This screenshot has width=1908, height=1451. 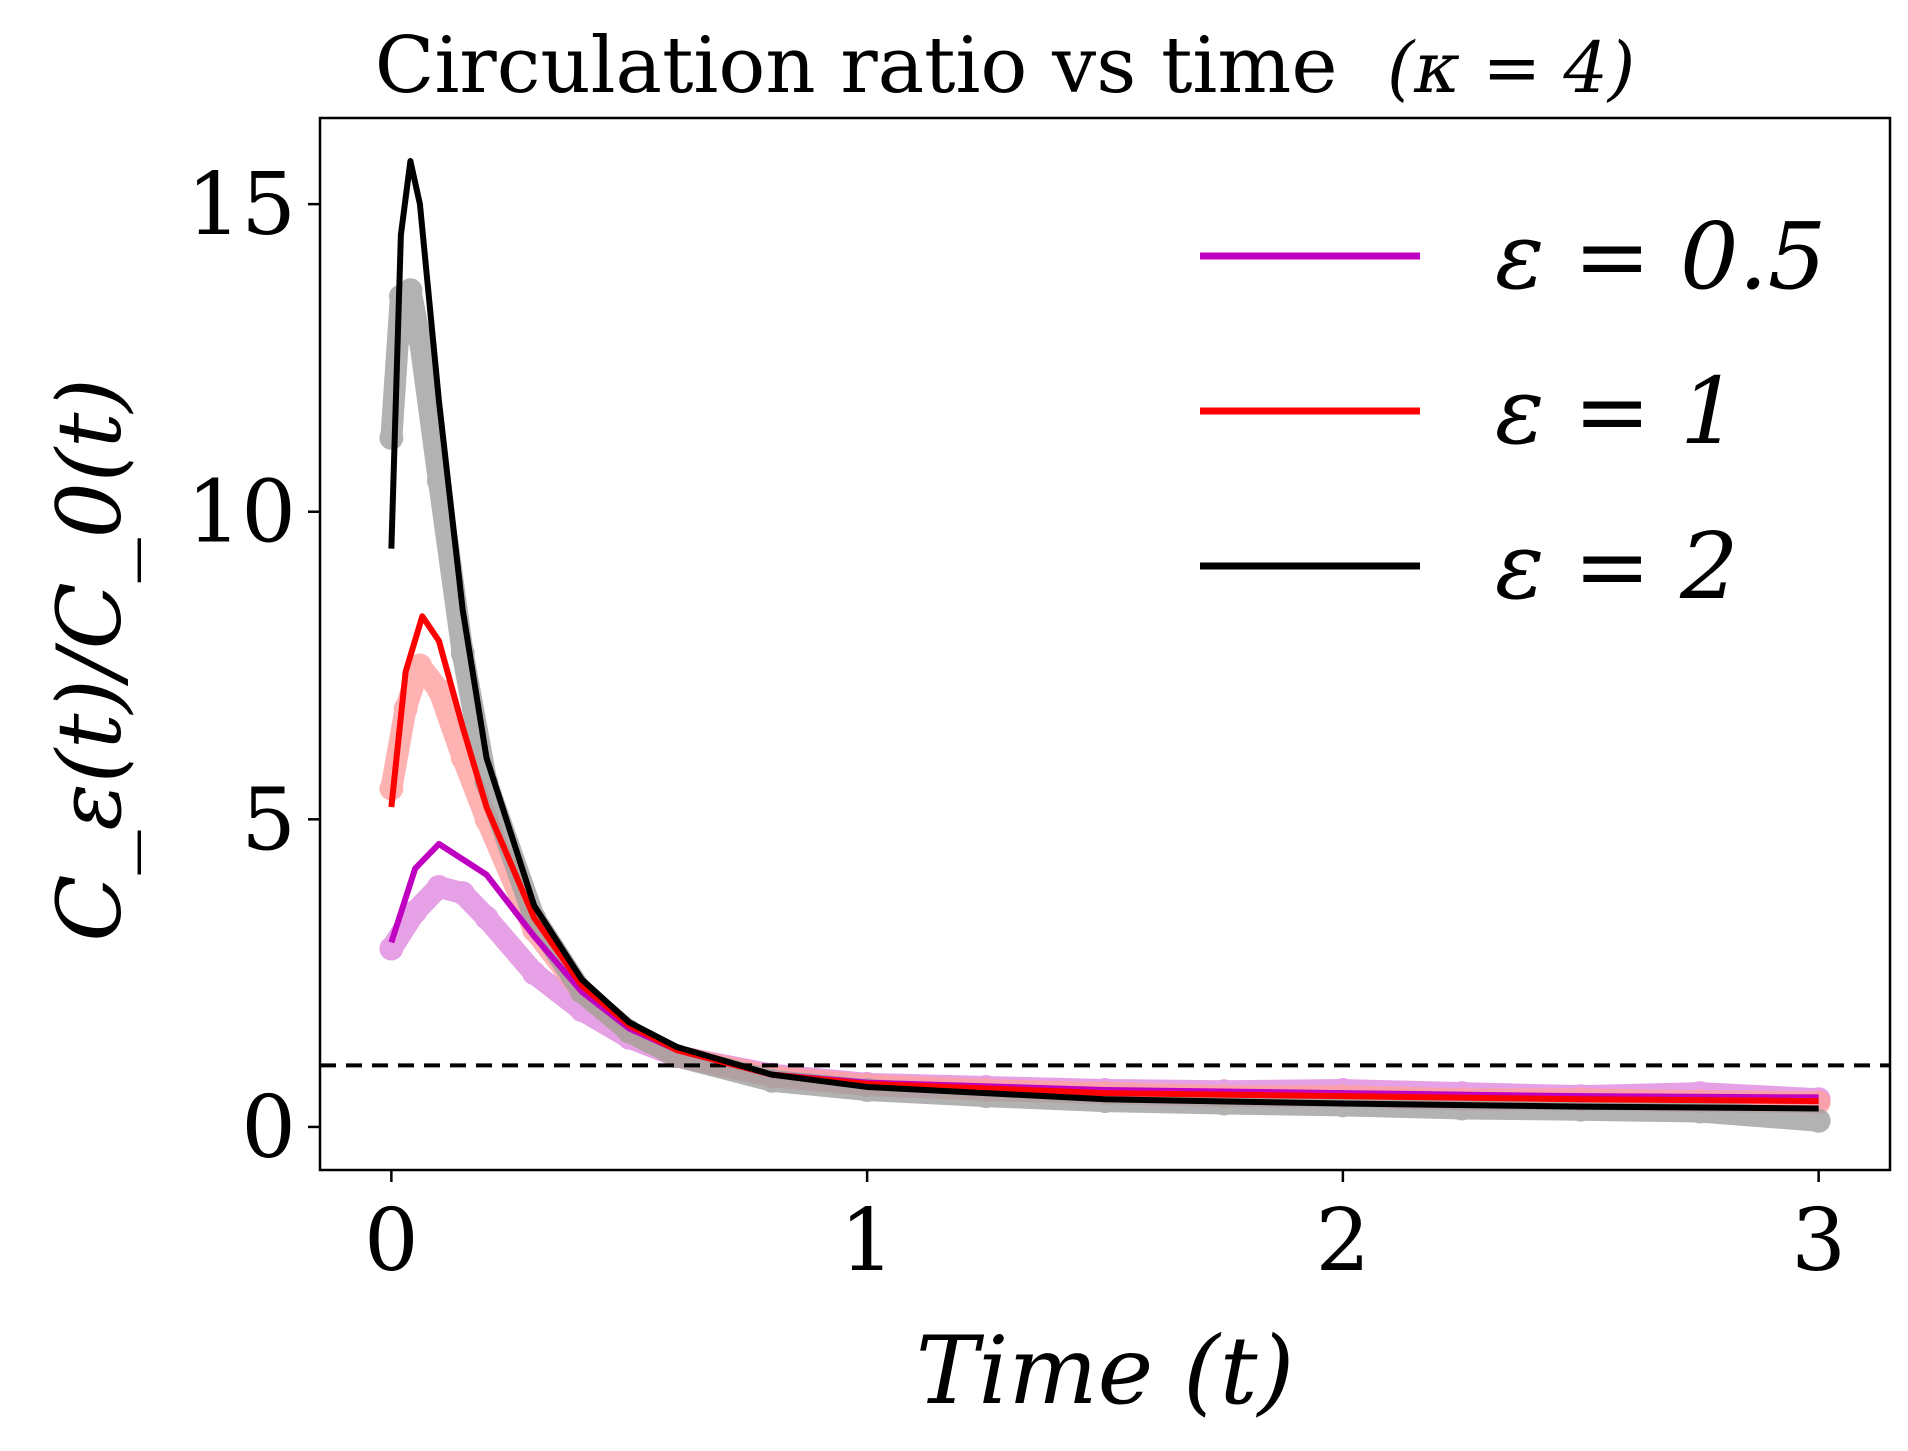 I want to click on chart-title: Circulation ratio vs time (κ = 4), so click(x=1005, y=66).